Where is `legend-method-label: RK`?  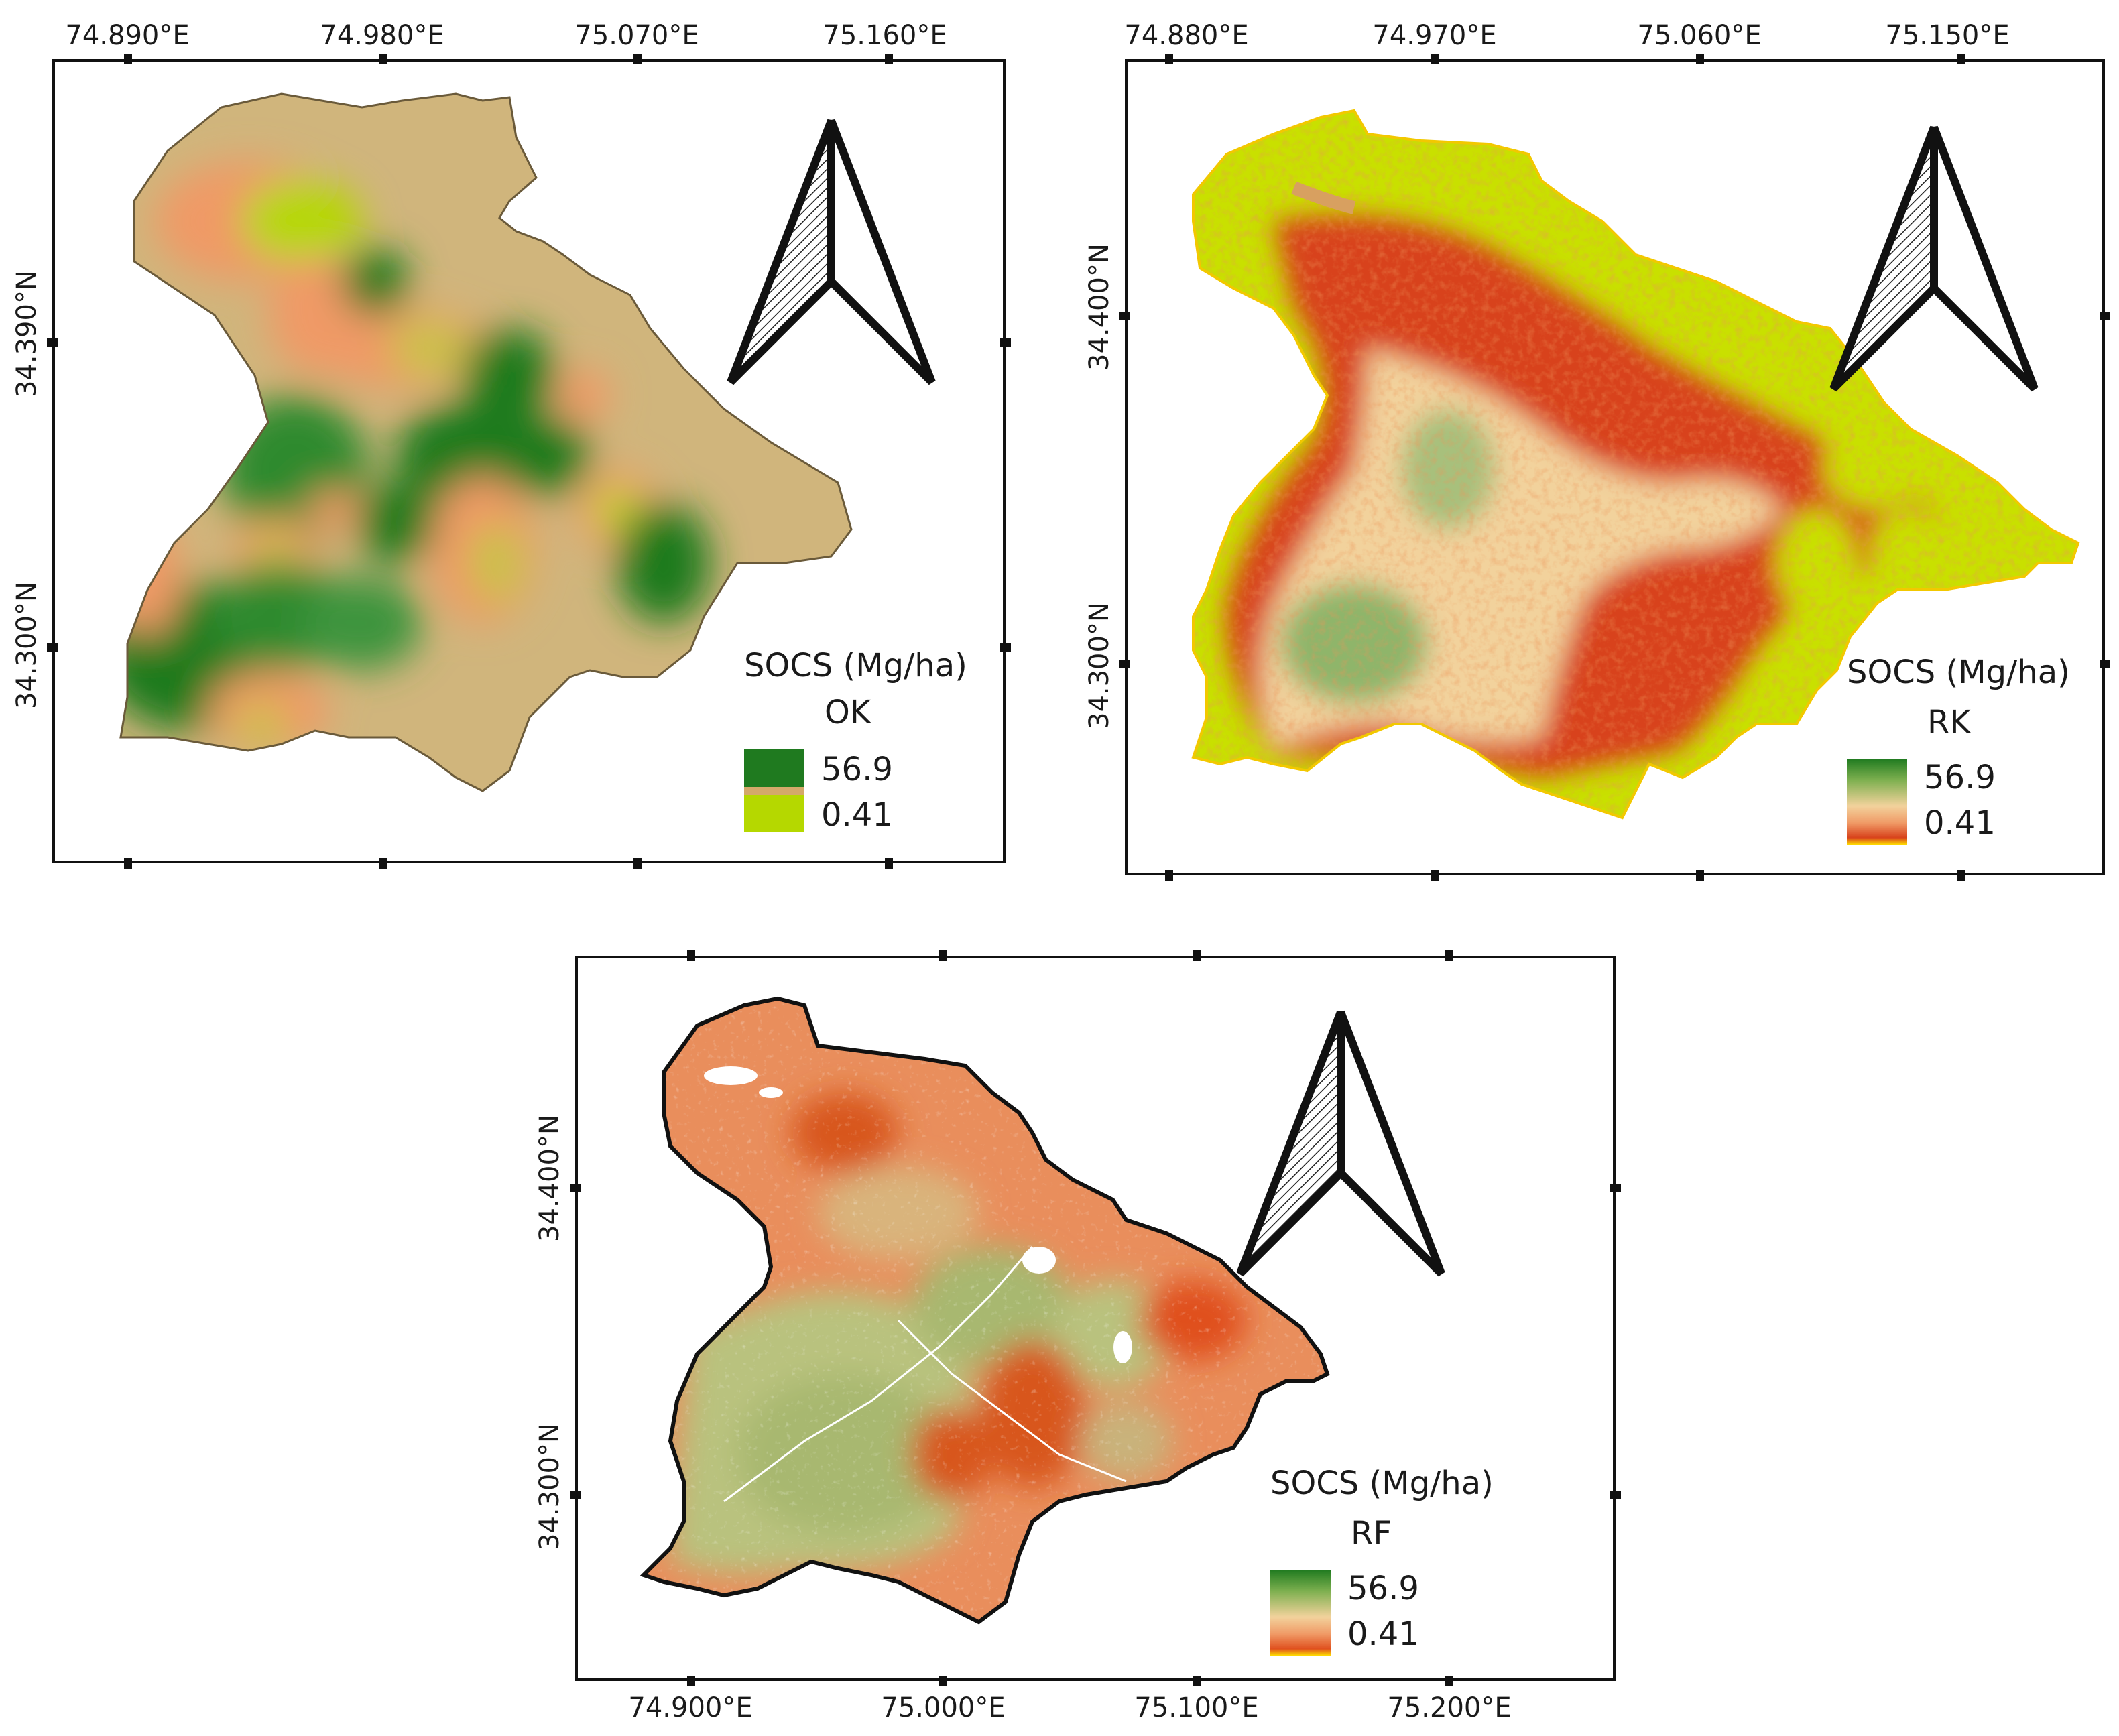
legend-method-label: RK is located at coordinates (1949, 722).